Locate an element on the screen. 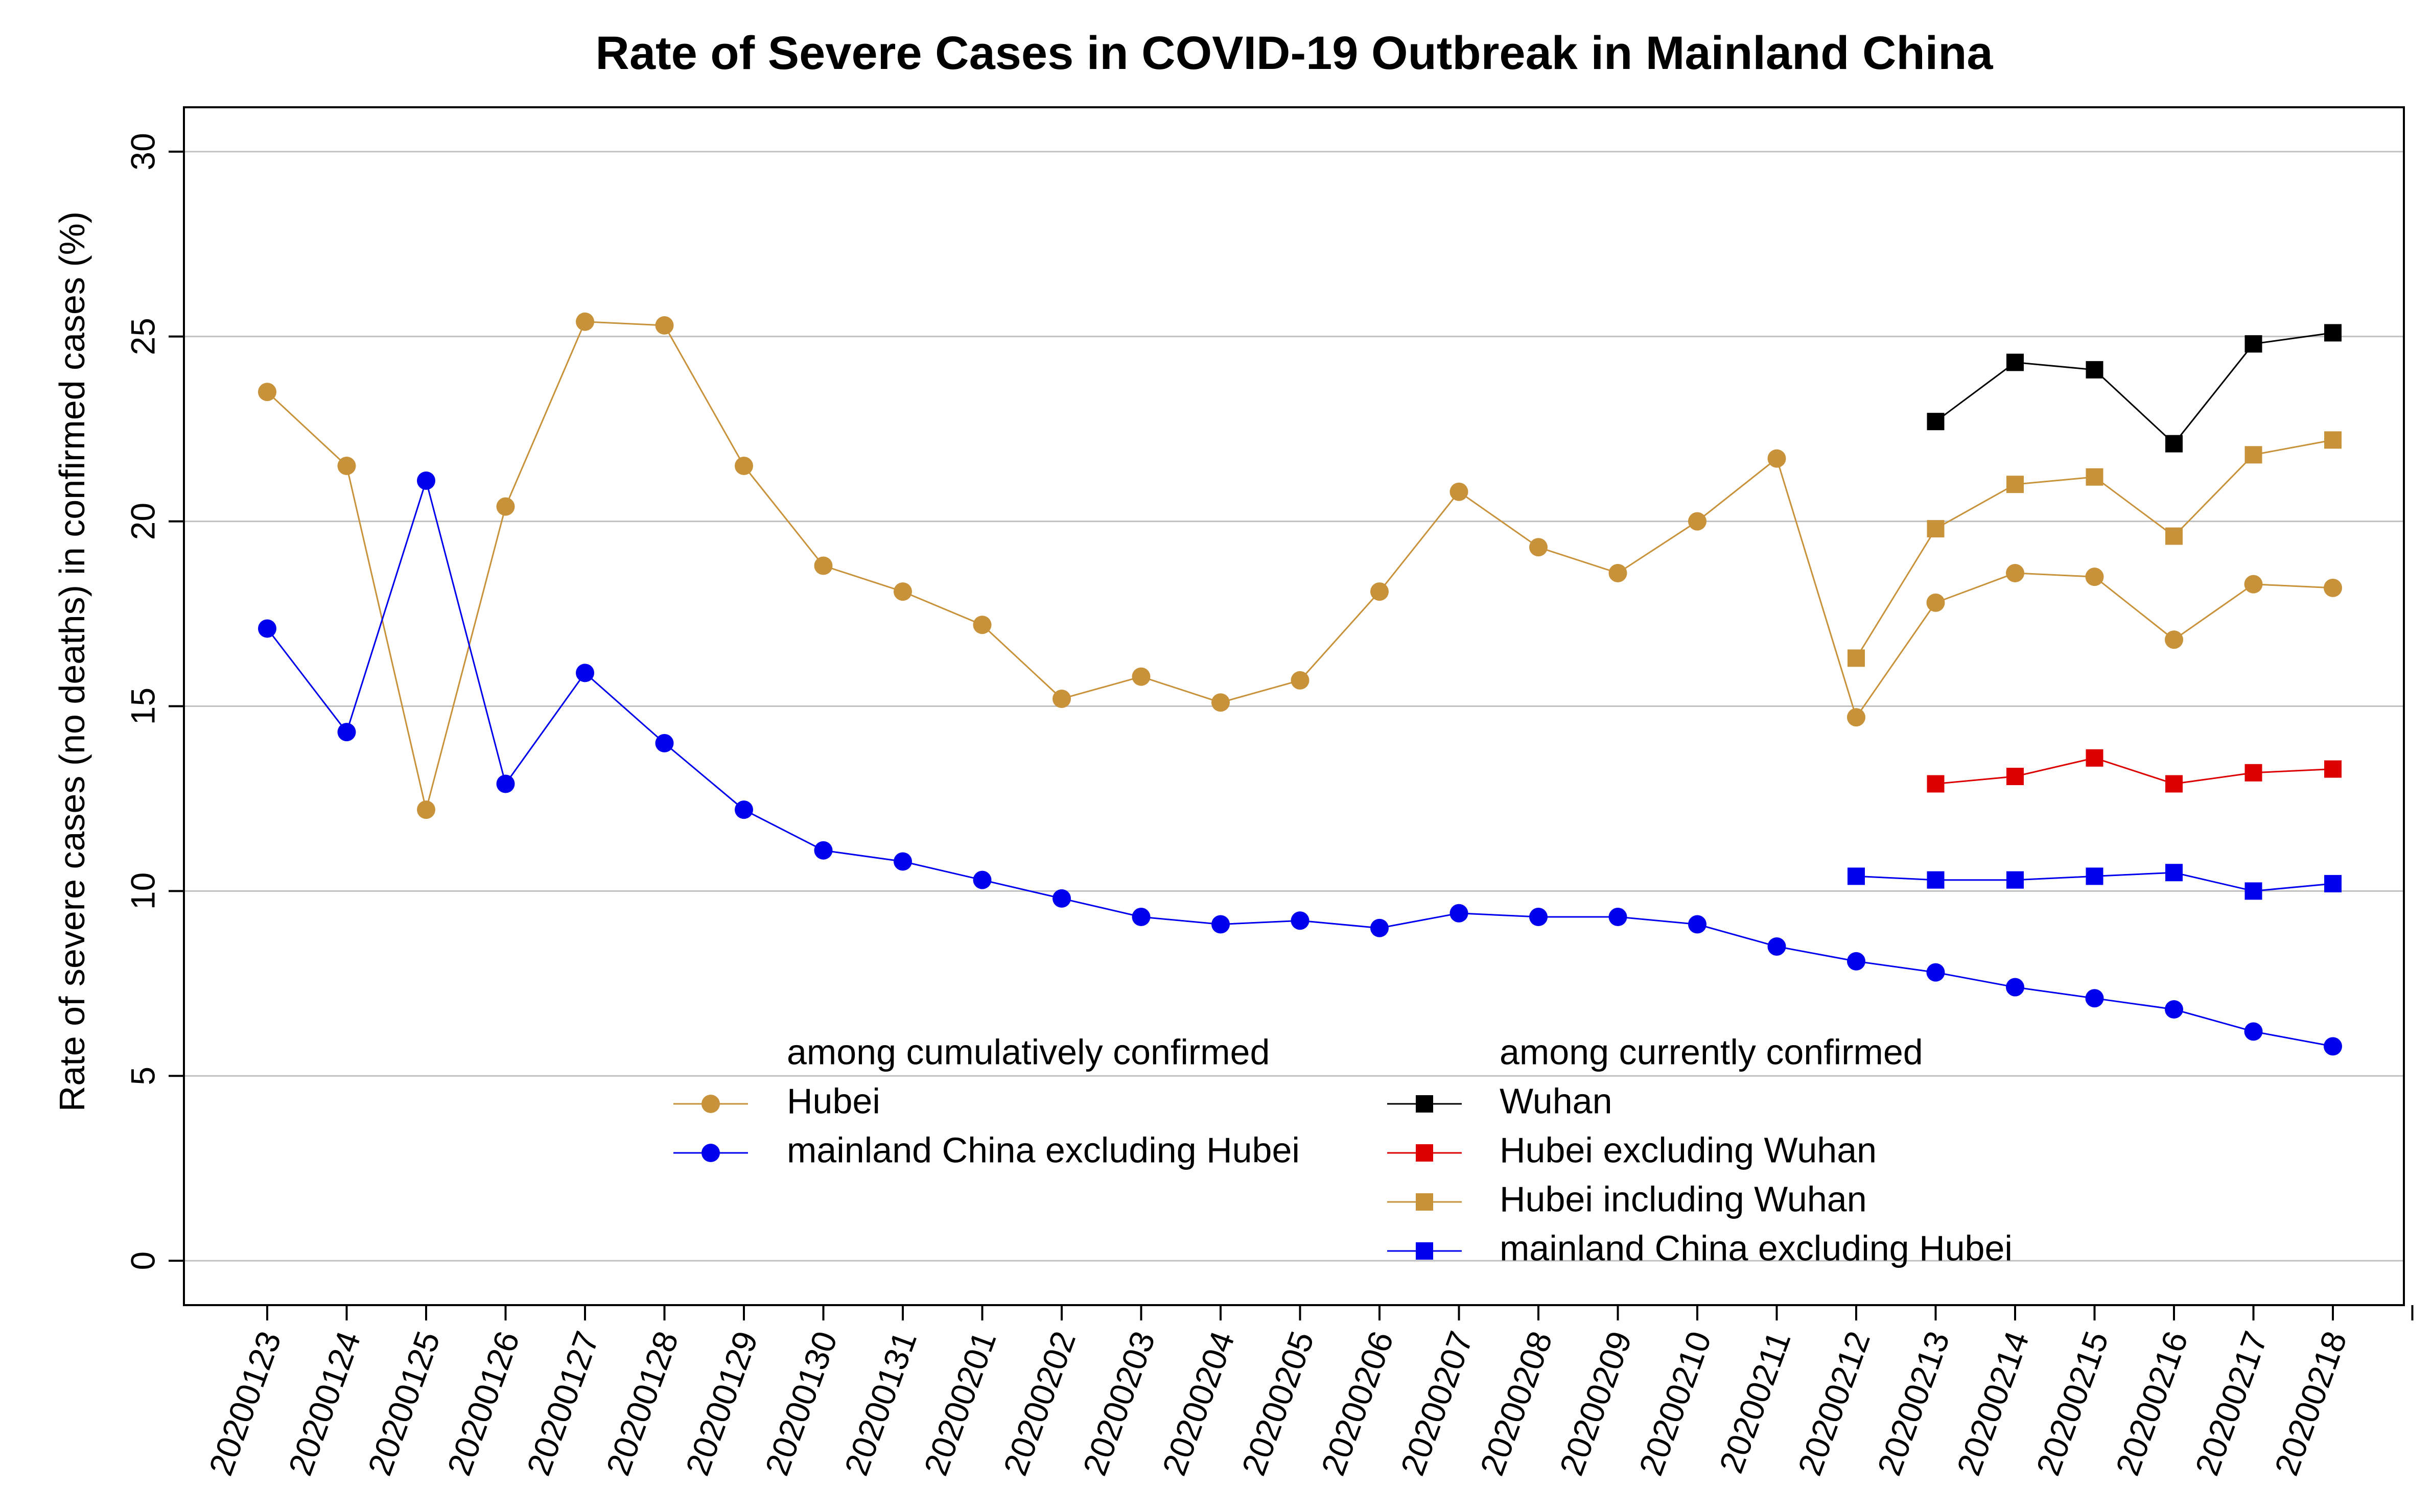 The height and width of the screenshot is (1512, 2432). x-tick-label: 20200218 is located at coordinates (2310, 1403).